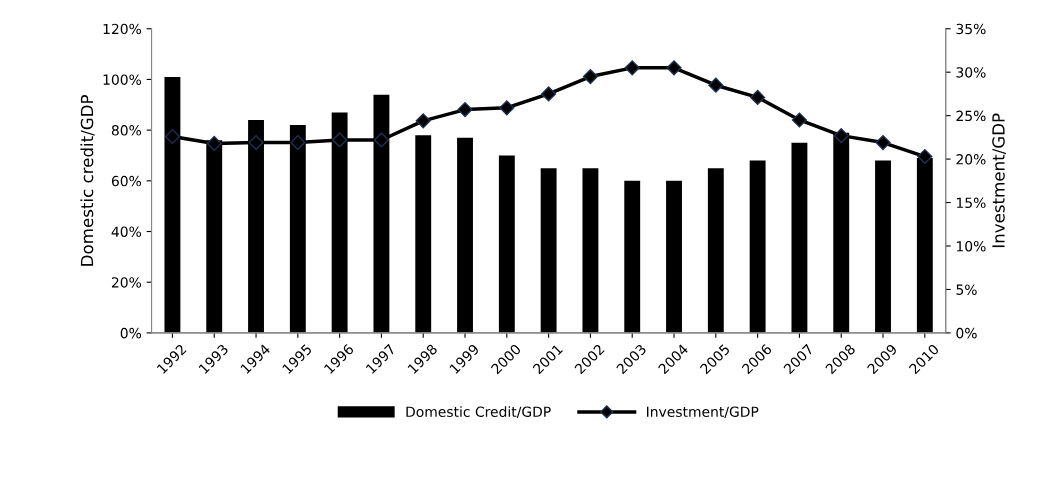  I want to click on y-axis-title: Domestic credit/GDP, so click(87, 180).